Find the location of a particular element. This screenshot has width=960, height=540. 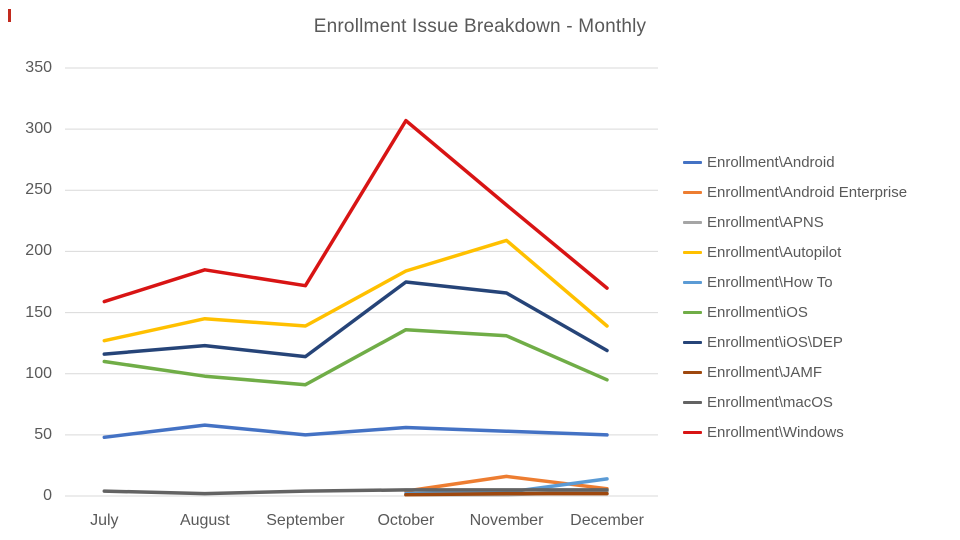

legend-item: Enrollment\Android is located at coordinates (818, 162).